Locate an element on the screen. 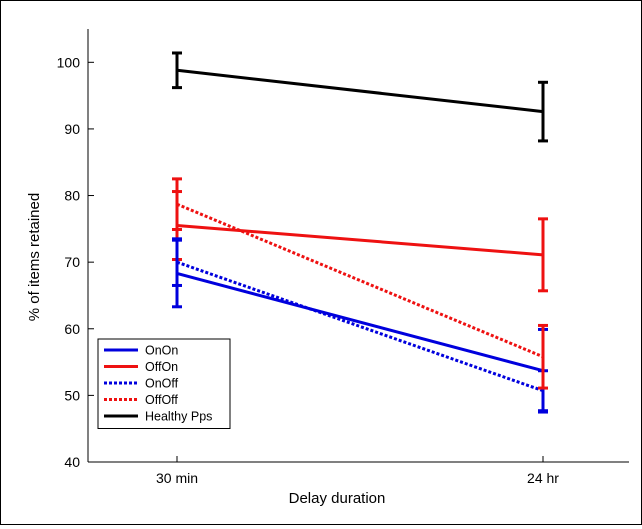 The width and height of the screenshot is (642, 529). legend-label: OnOff is located at coordinates (162, 384).